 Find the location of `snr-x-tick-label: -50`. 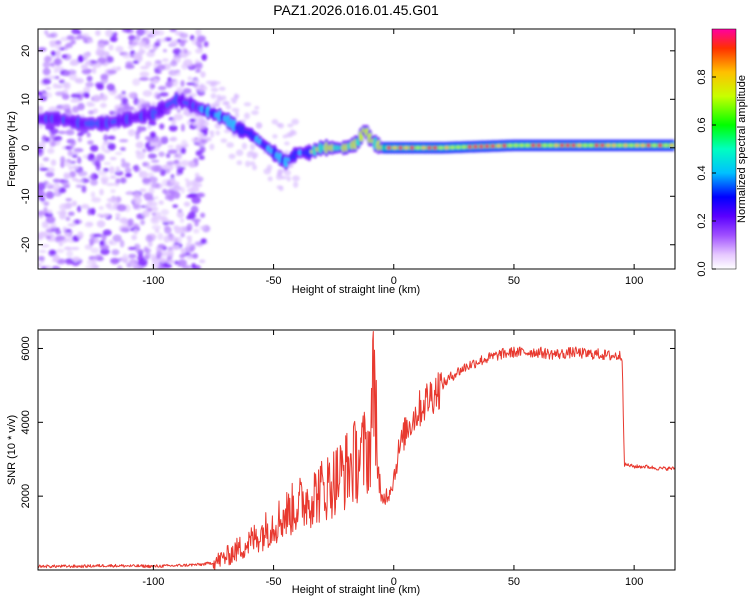

snr-x-tick-label: -50 is located at coordinates (274, 582).